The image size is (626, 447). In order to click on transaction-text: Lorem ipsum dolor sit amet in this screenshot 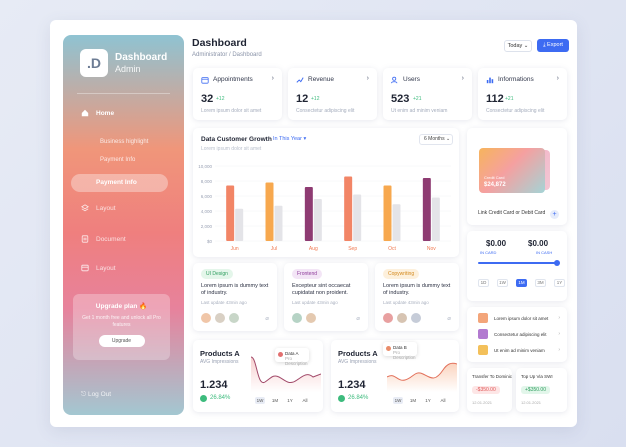, I will do `click(521, 318)`.